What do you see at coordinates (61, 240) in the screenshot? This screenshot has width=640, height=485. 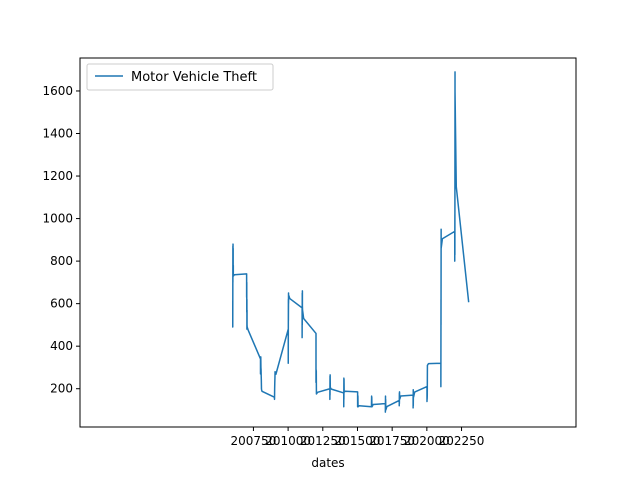 I see `y-axis-ticks: 200 400 600 800 1000 1200 1400 1600` at bounding box center [61, 240].